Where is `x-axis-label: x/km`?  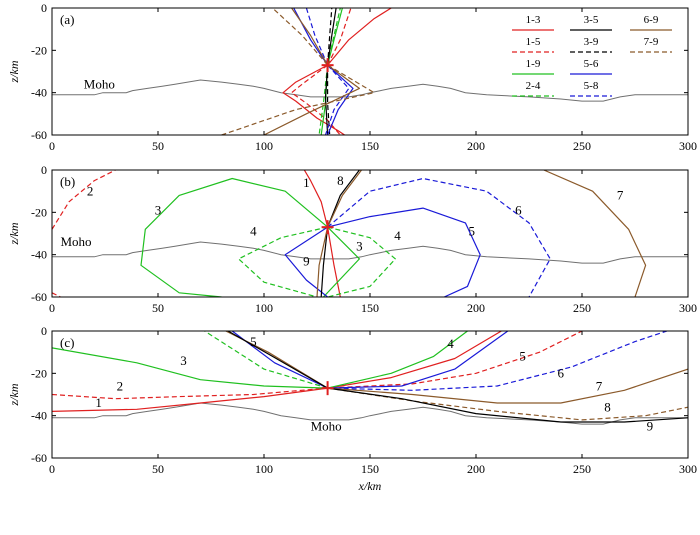
x-axis-label: x/km is located at coordinates (370, 486).